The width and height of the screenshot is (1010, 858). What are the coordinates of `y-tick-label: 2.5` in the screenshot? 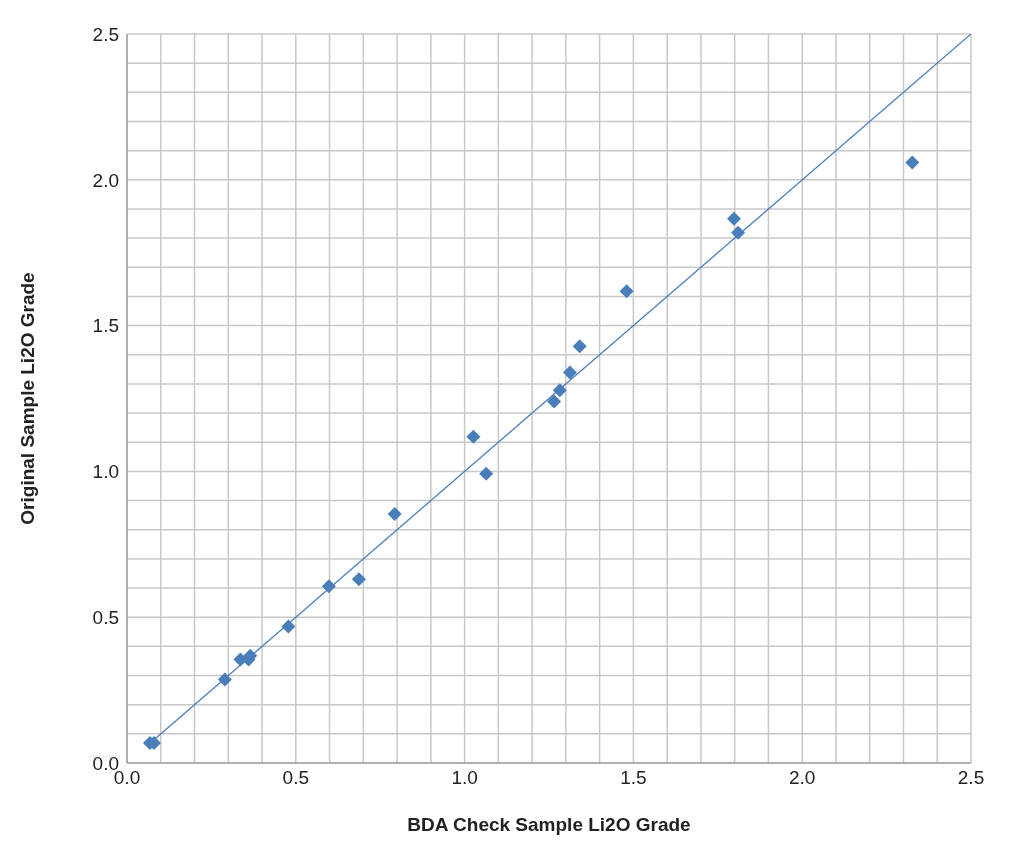 It's located at (105, 34).